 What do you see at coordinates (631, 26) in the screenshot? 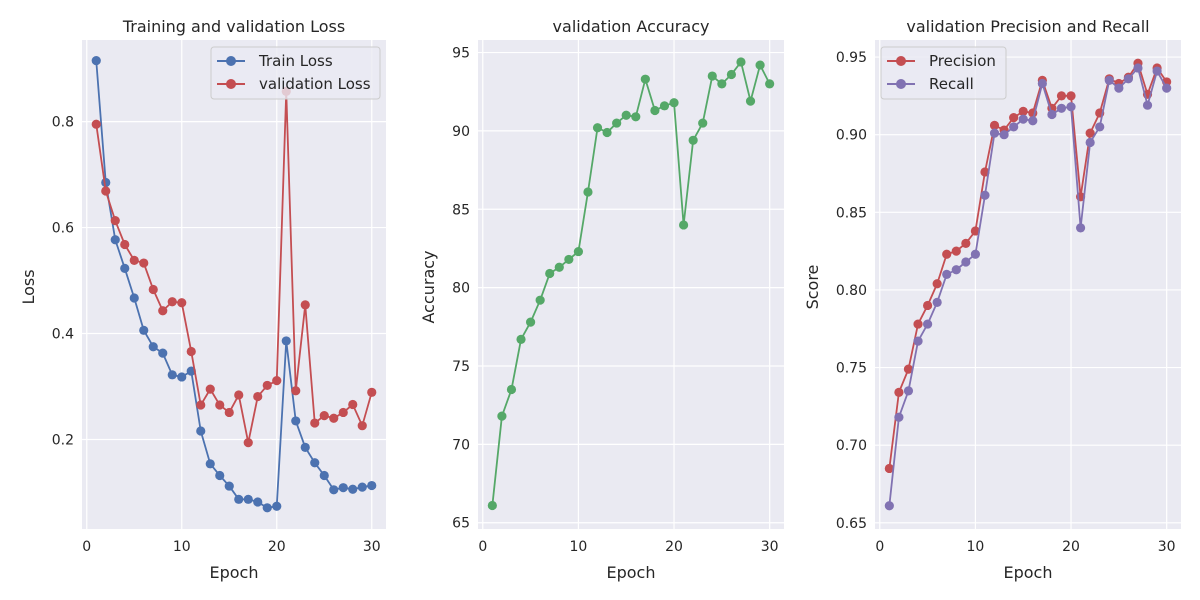
I see `accuracy-chart-title: validation Accuracy` at bounding box center [631, 26].